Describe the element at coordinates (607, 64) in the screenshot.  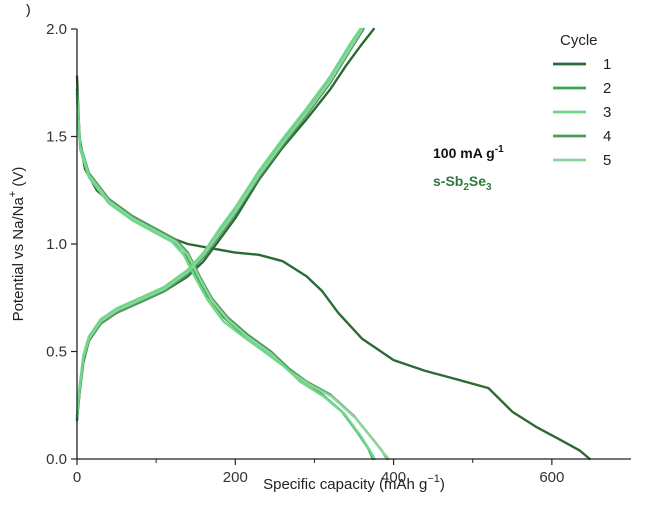
I see `legend-label-cycle-1: 1` at that location.